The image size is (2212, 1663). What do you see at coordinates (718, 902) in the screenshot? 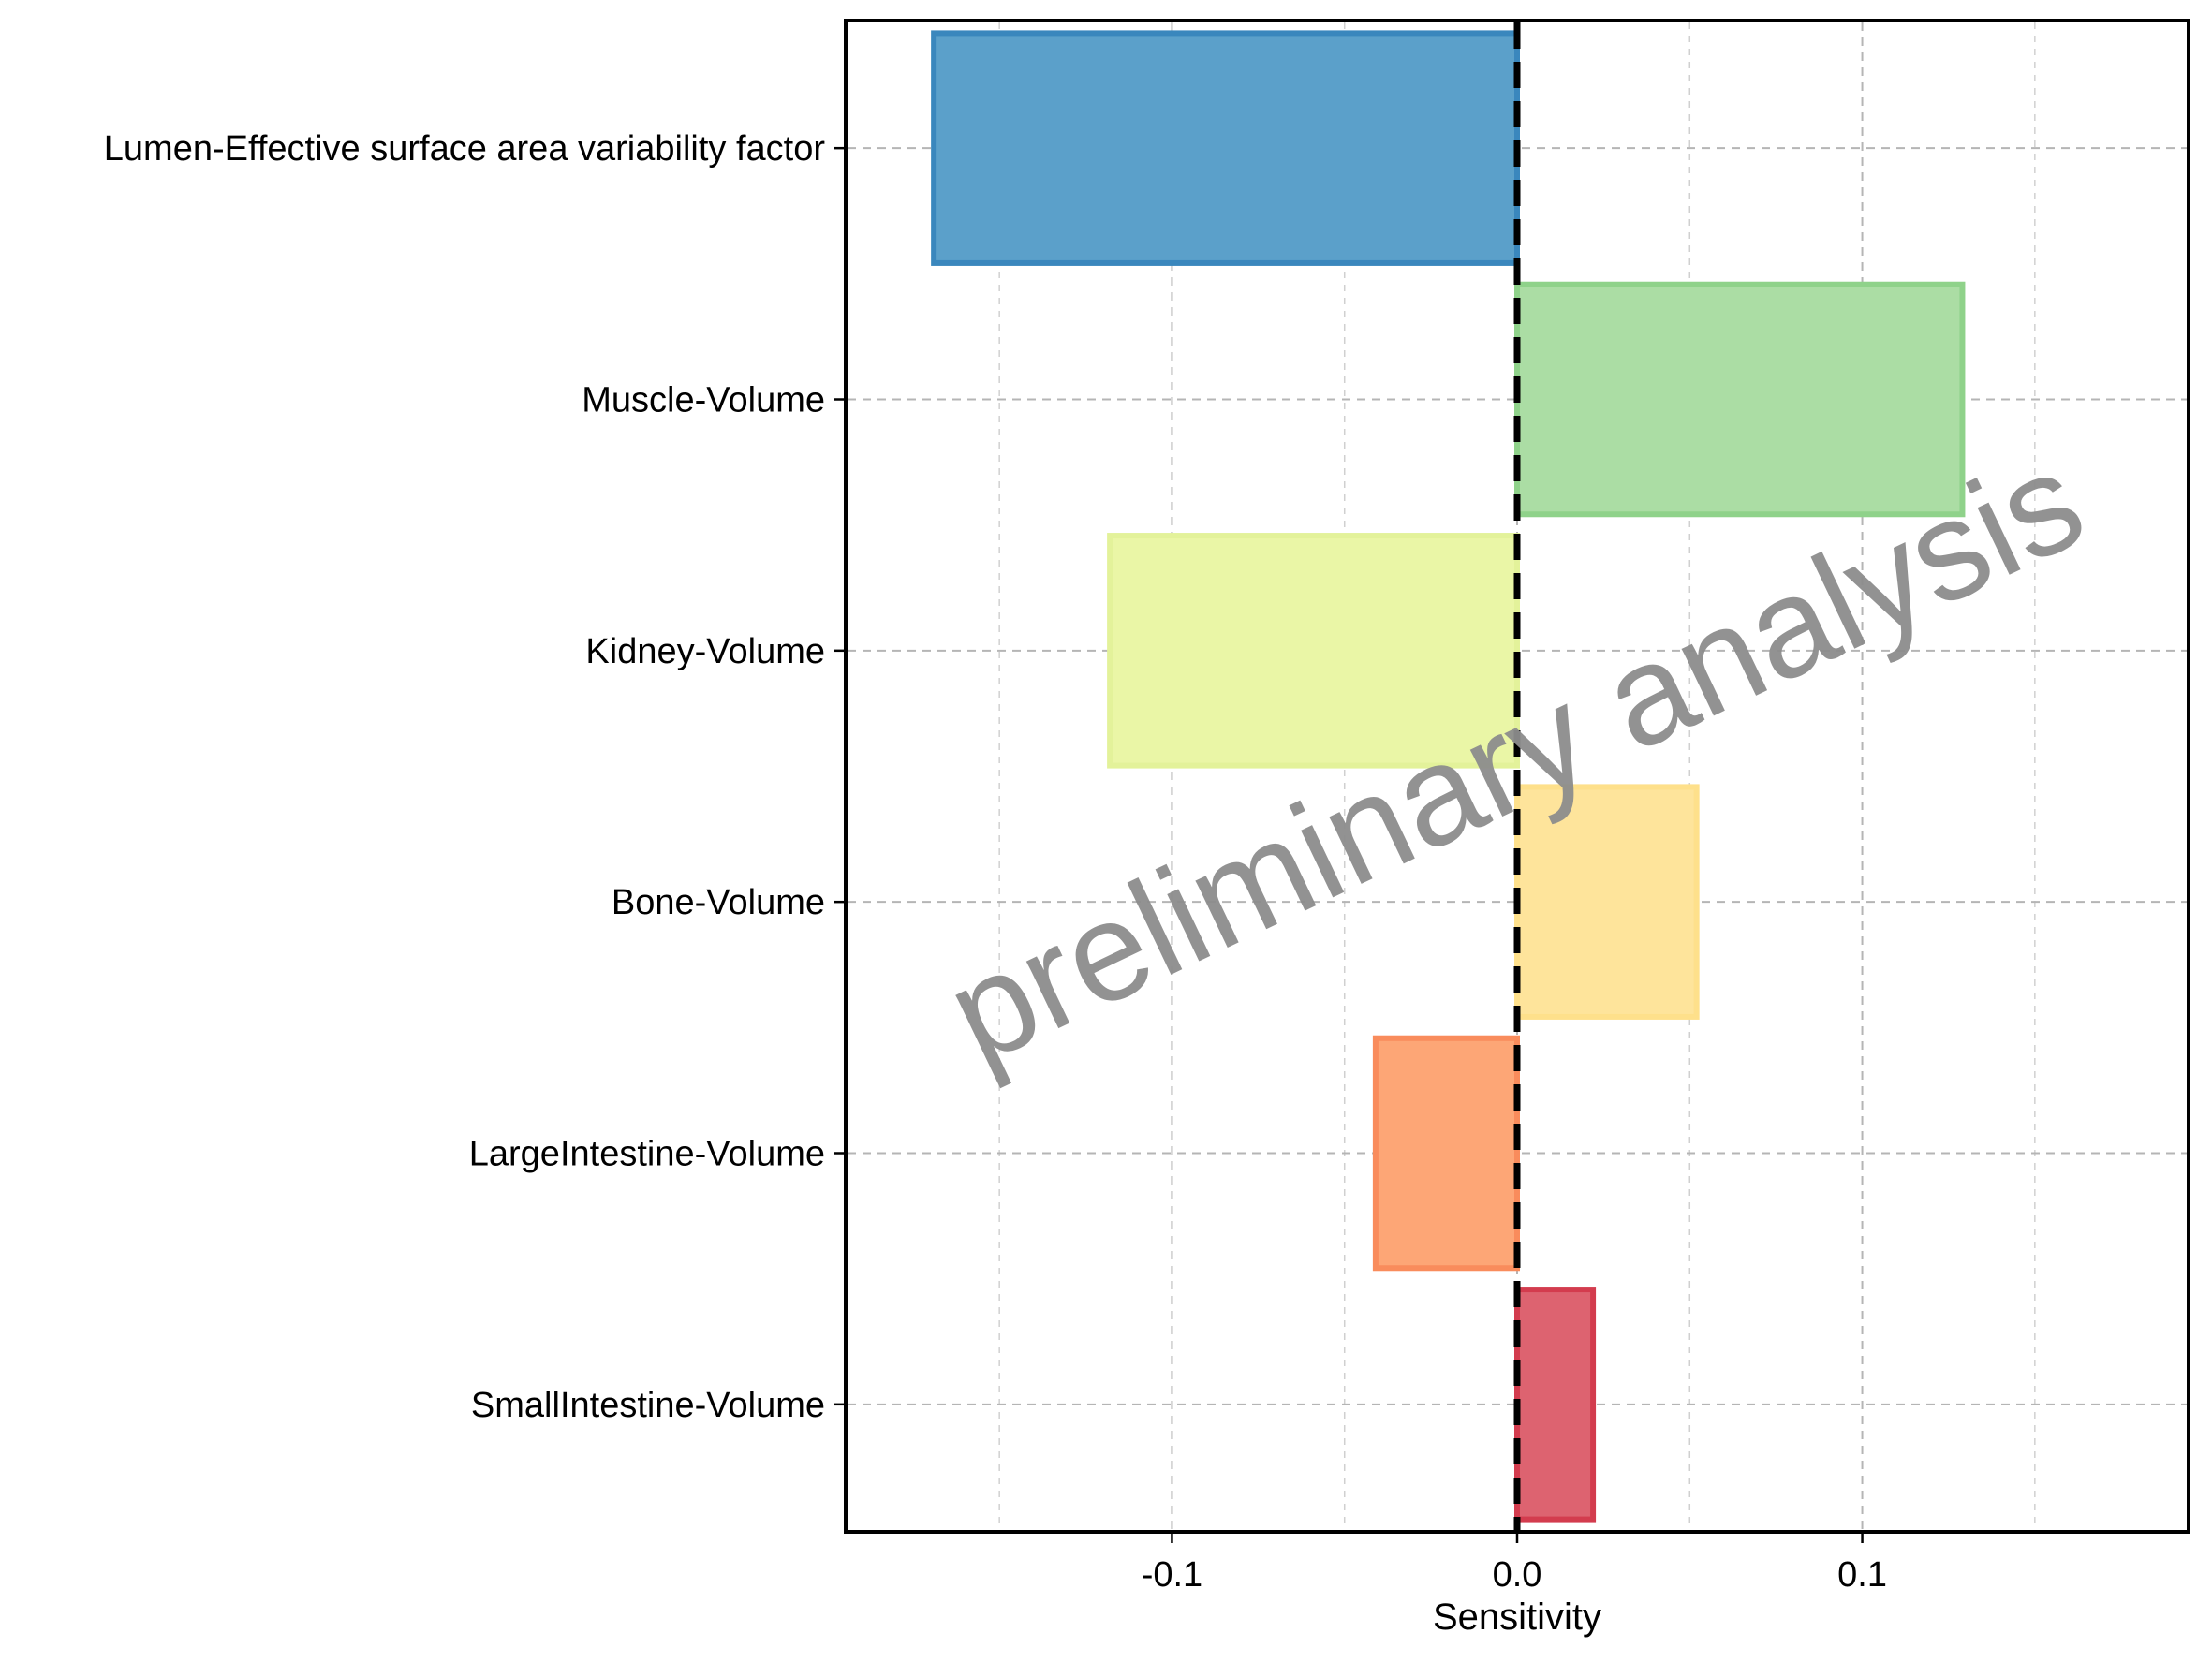
I see `category-label-3: Bone-Volume` at bounding box center [718, 902].